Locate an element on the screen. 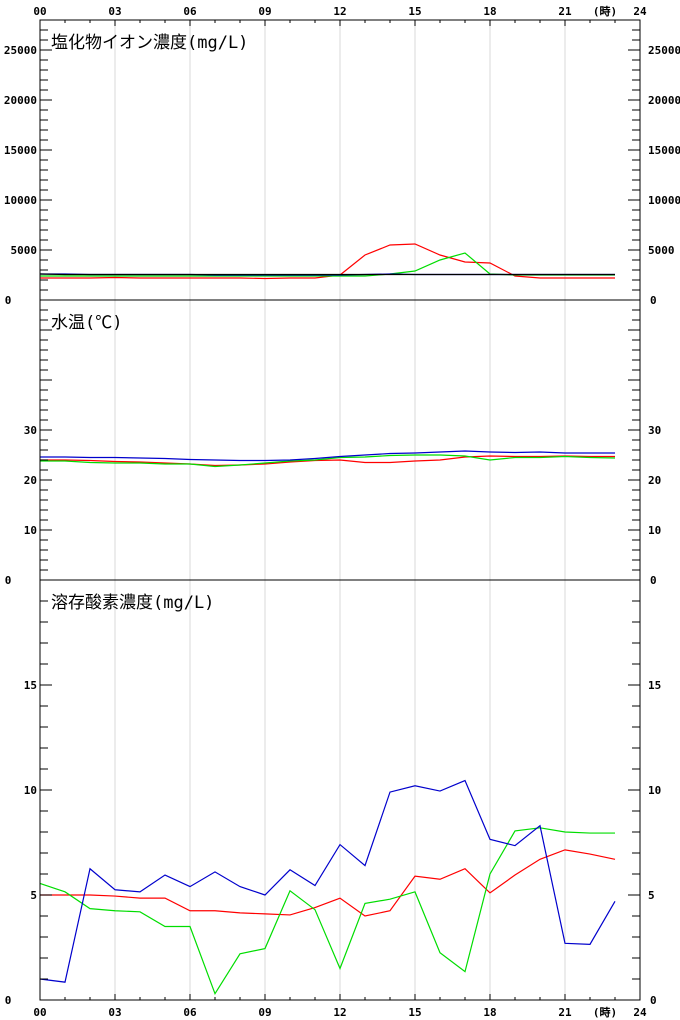  x-tick-label-top: 21 is located at coordinates (565, 11).